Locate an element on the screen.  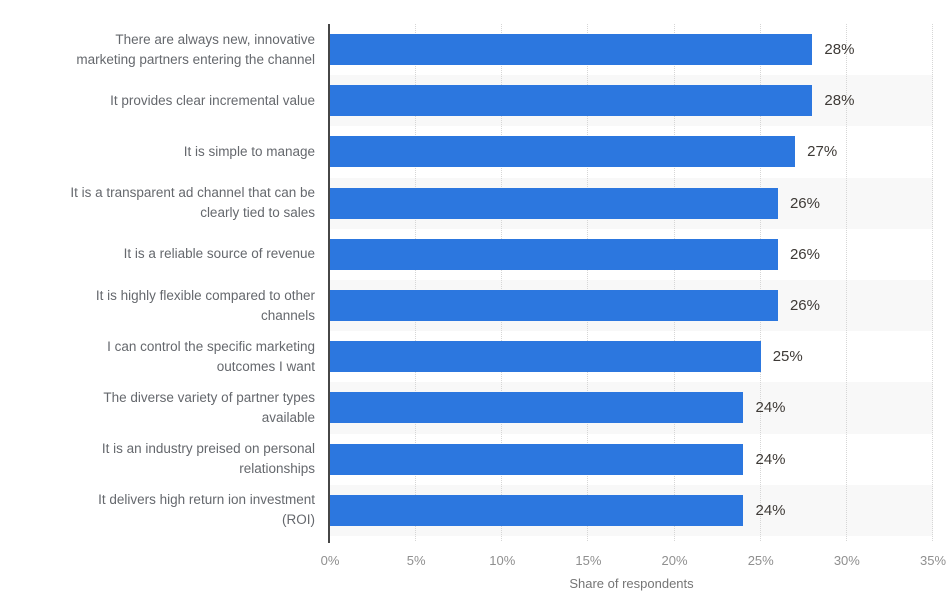
x-tick-label: 20% is located at coordinates (674, 560).